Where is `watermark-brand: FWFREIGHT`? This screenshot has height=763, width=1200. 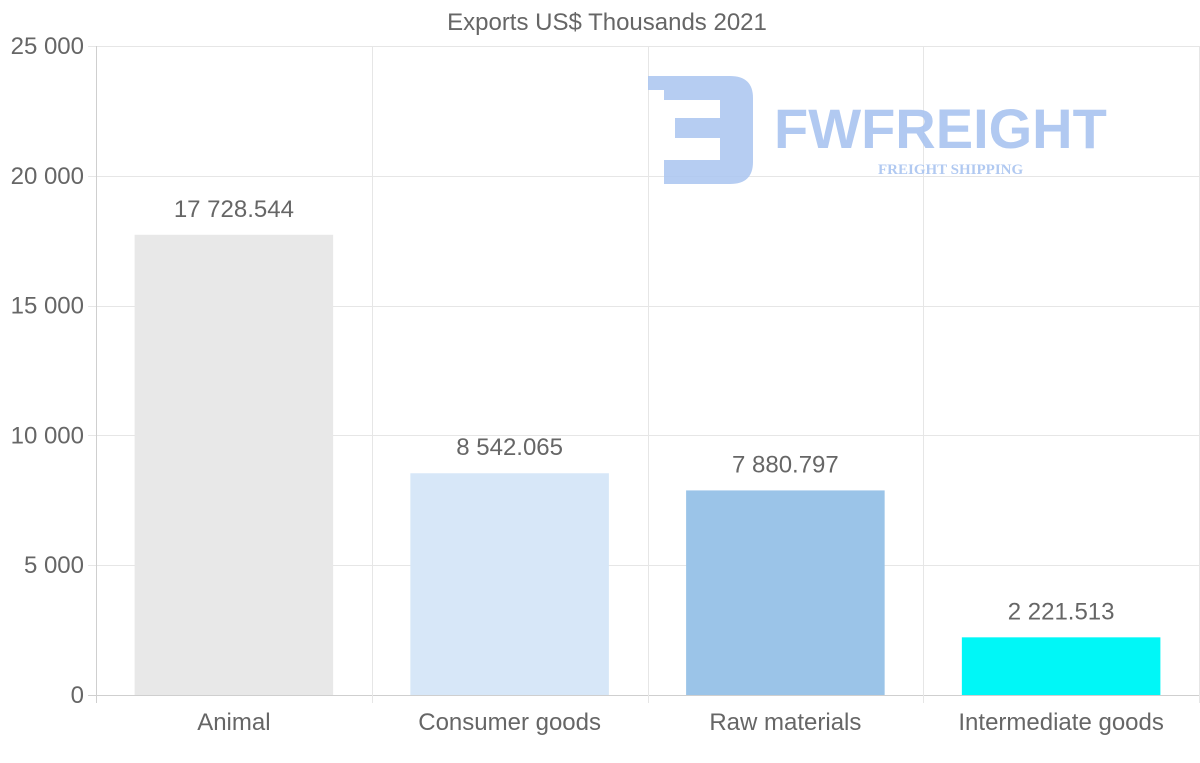
watermark-brand: FWFREIGHT is located at coordinates (940, 128).